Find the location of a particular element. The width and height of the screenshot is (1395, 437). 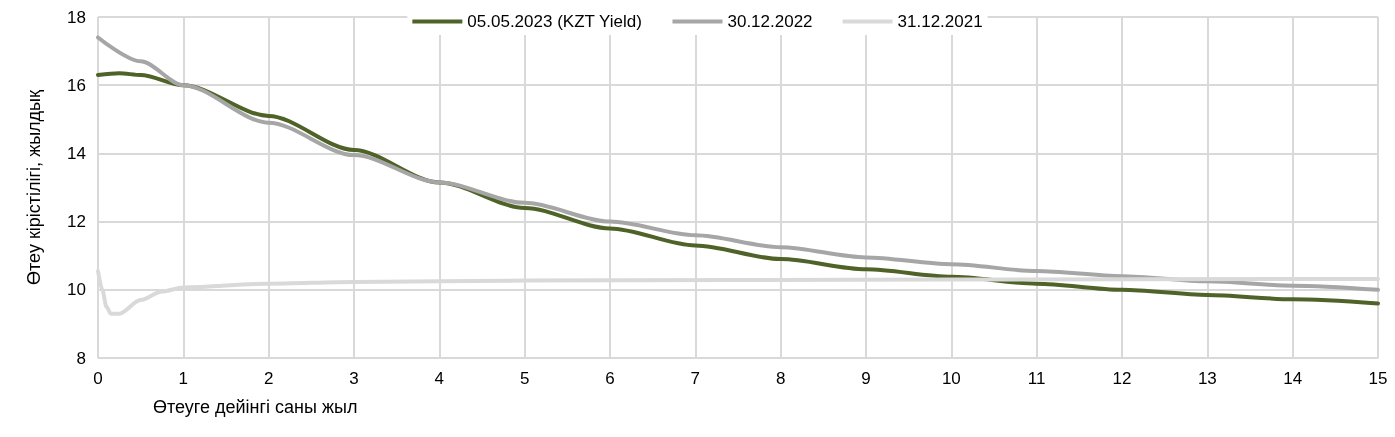

x-tick-label: 13 is located at coordinates (1207, 378).